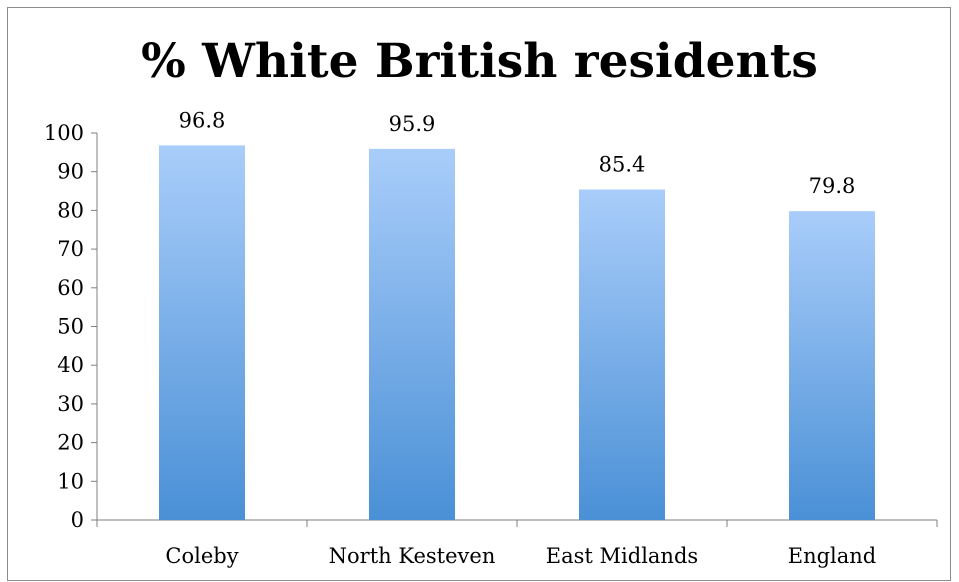  What do you see at coordinates (832, 186) in the screenshot?
I see `bar-value-label: 79.8` at bounding box center [832, 186].